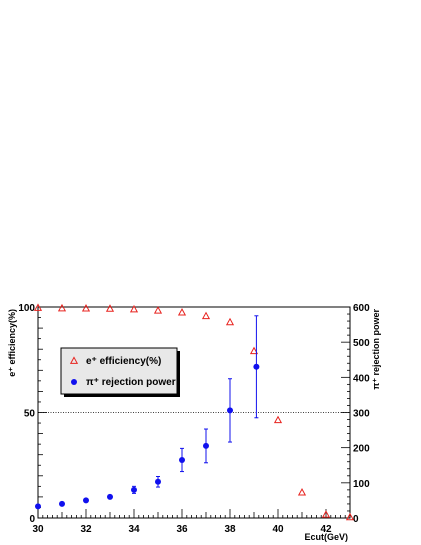 This screenshot has height=545, width=421. What do you see at coordinates (30, 414) in the screenshot?
I see `y-left-tick-label: 50` at bounding box center [30, 414].